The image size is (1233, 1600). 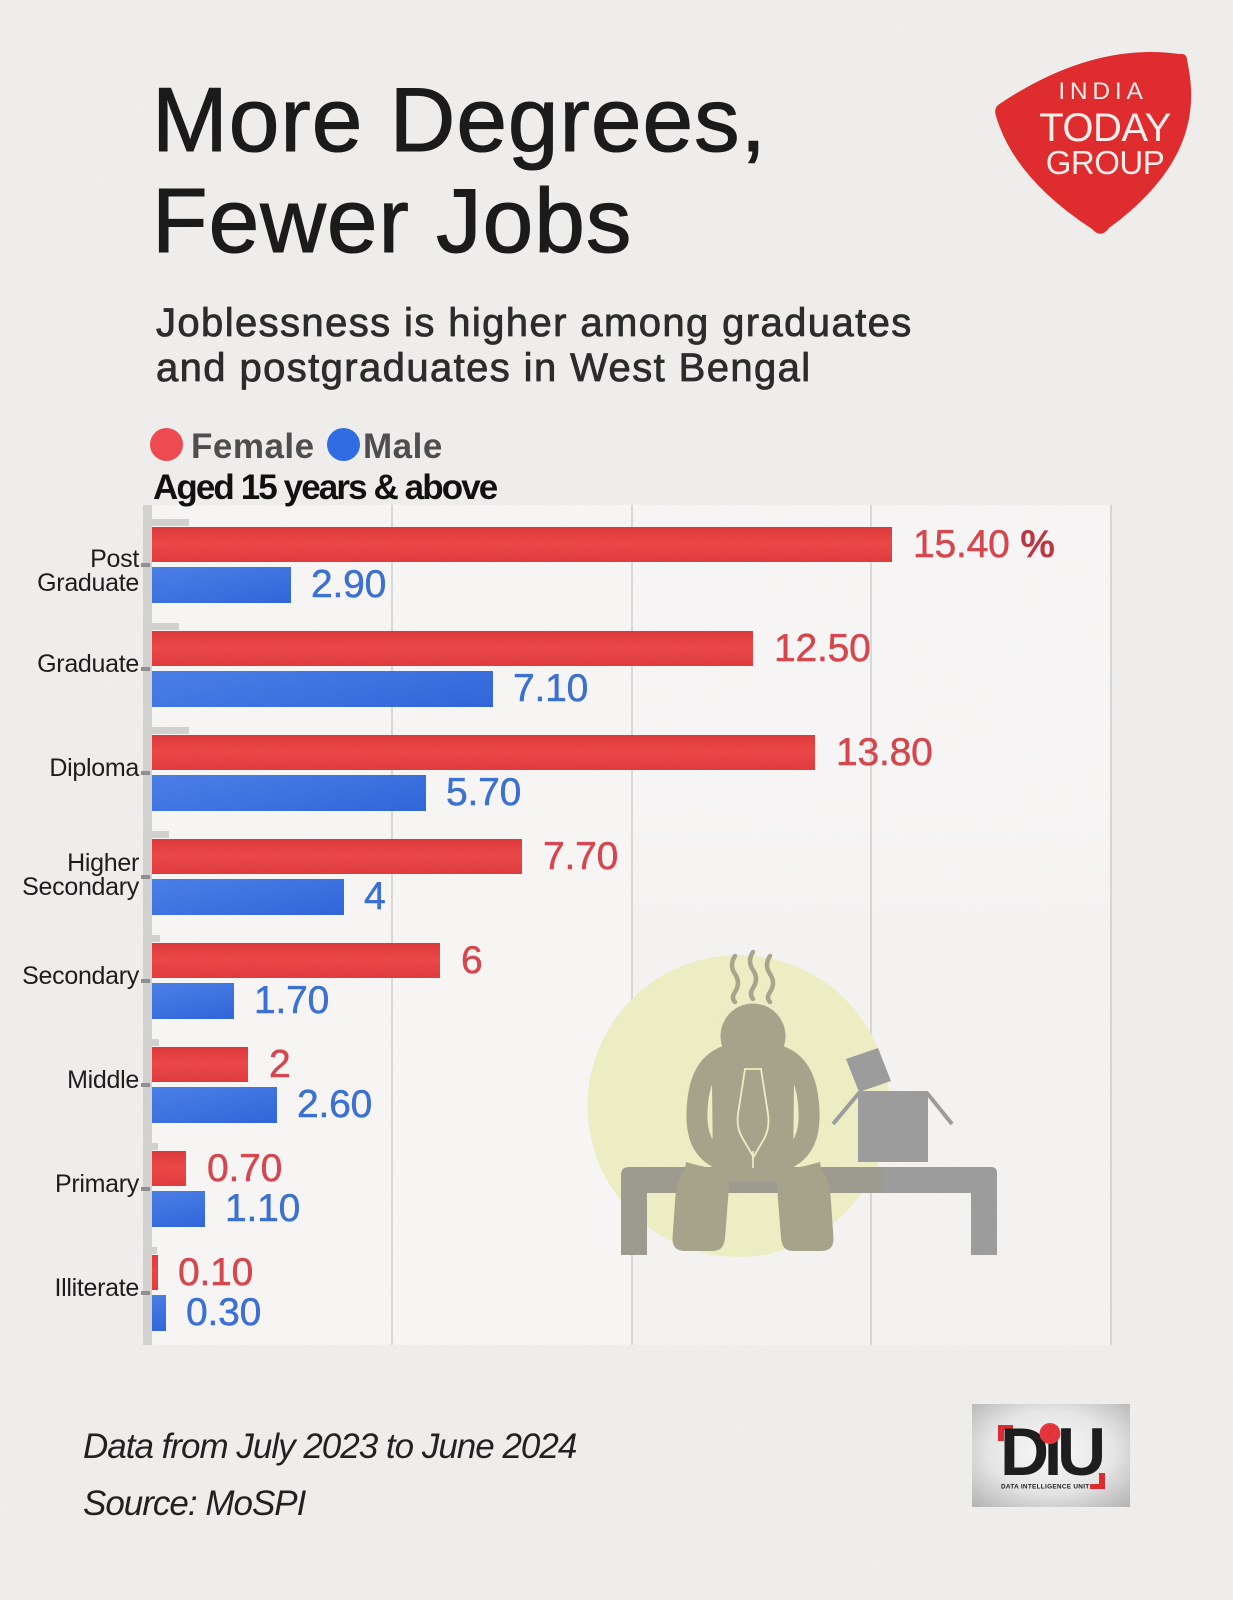 I want to click on svg-text: INDIA, so click(x=1102, y=91).